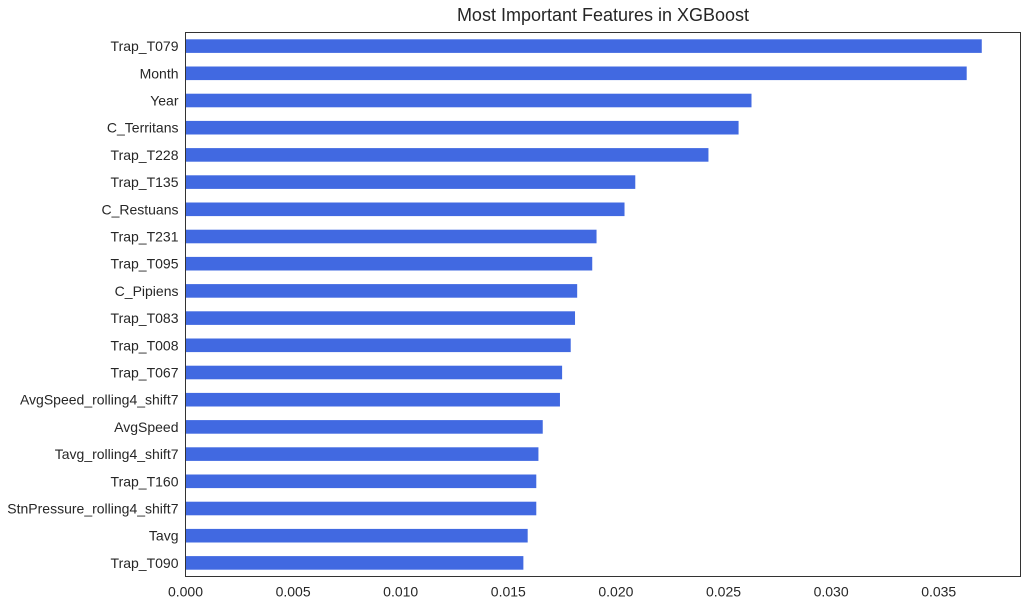  Describe the element at coordinates (603, 15) in the screenshot. I see `chart-title: Most Important Features in XGBoost` at that location.